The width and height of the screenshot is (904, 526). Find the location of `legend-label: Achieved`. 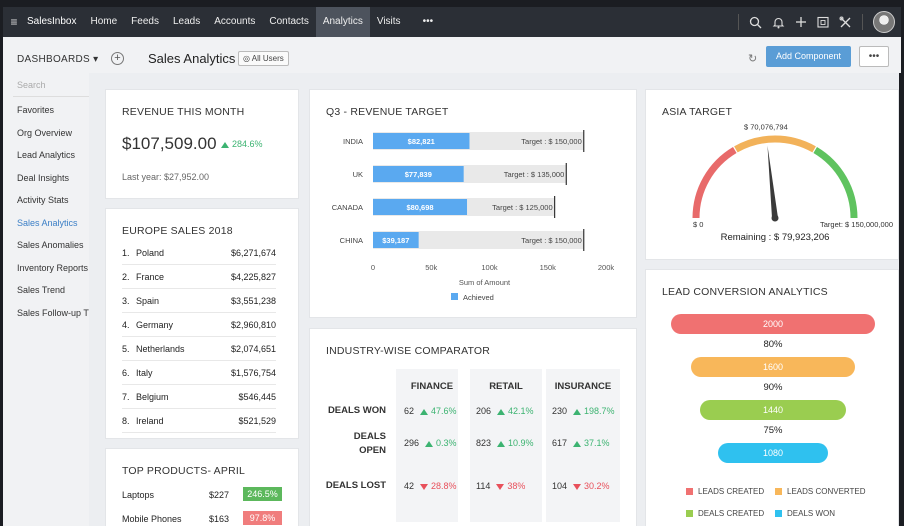

legend-label: Achieved is located at coordinates (478, 297).